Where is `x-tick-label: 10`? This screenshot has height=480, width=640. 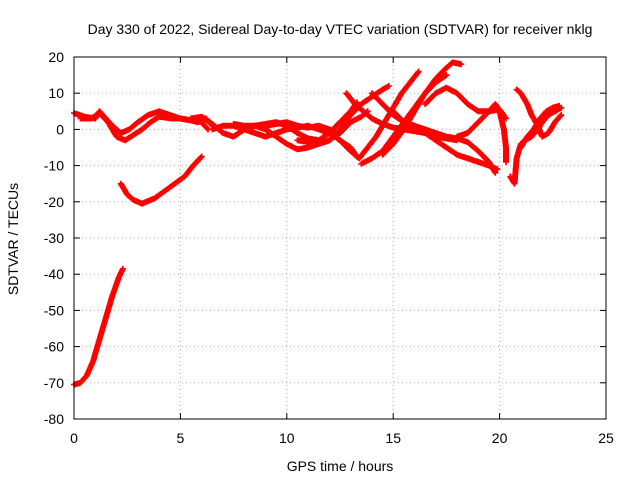
x-tick-label: 10 is located at coordinates (287, 438).